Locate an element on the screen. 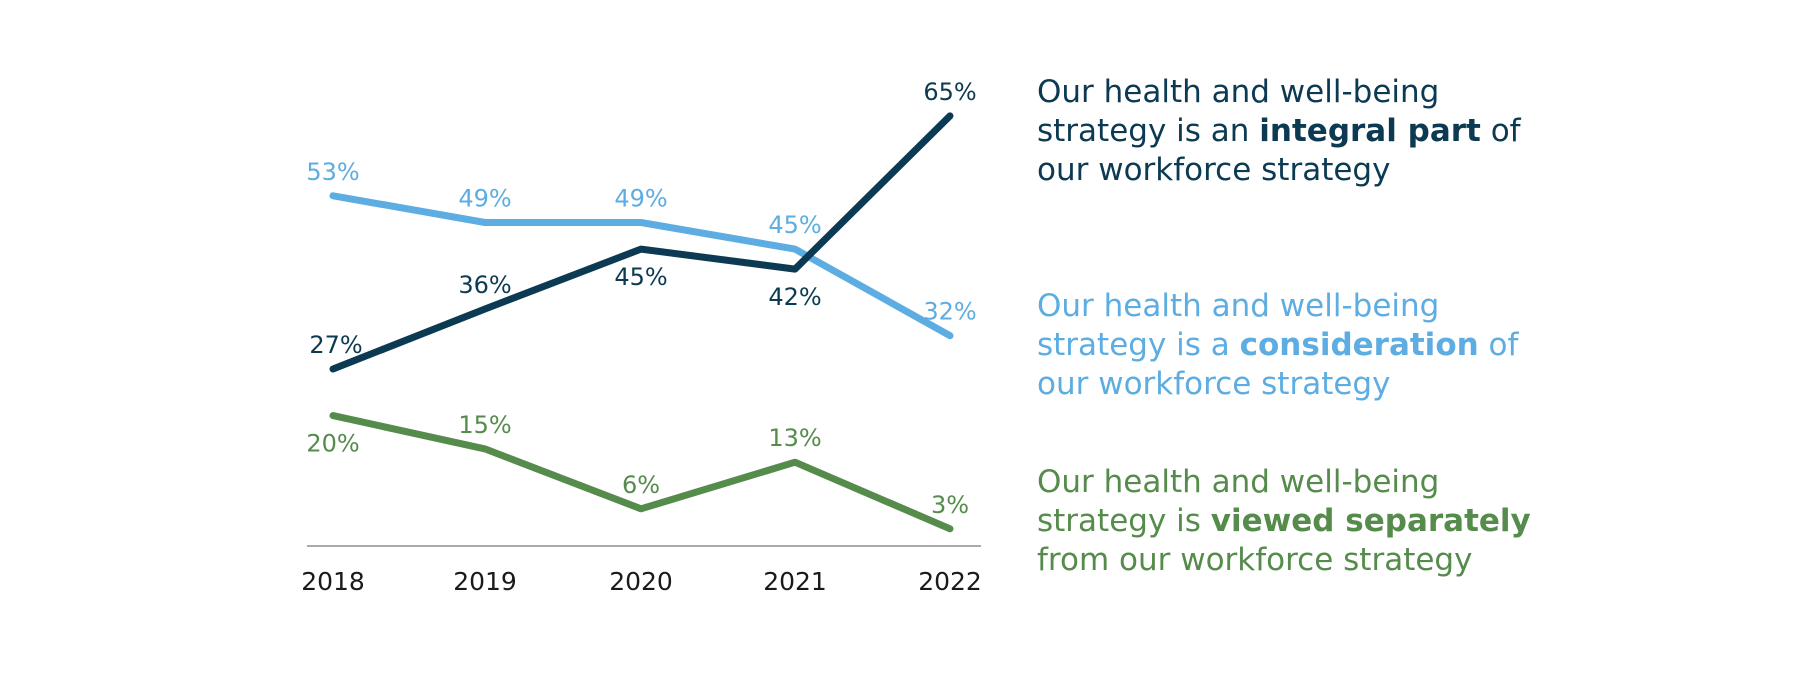 This screenshot has height=699, width=1800. x-tick-label-2021: 2021 is located at coordinates (795, 581).